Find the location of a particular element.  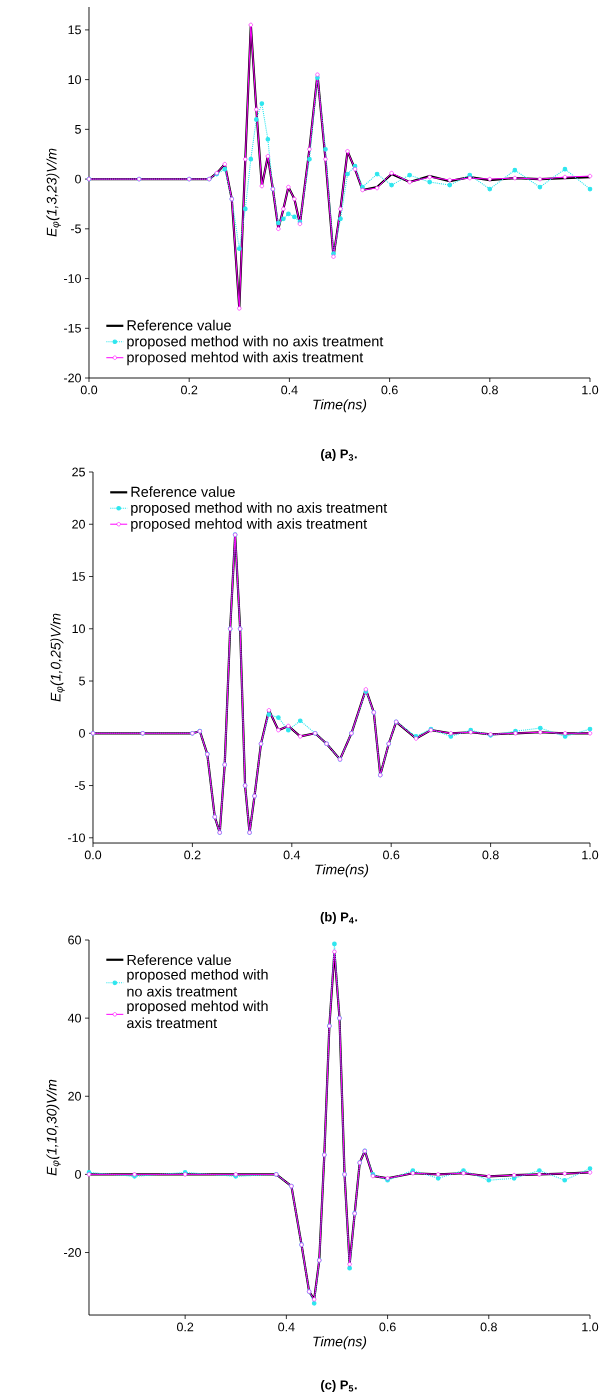

y-tick-label: 60 is located at coordinates (74, 940).